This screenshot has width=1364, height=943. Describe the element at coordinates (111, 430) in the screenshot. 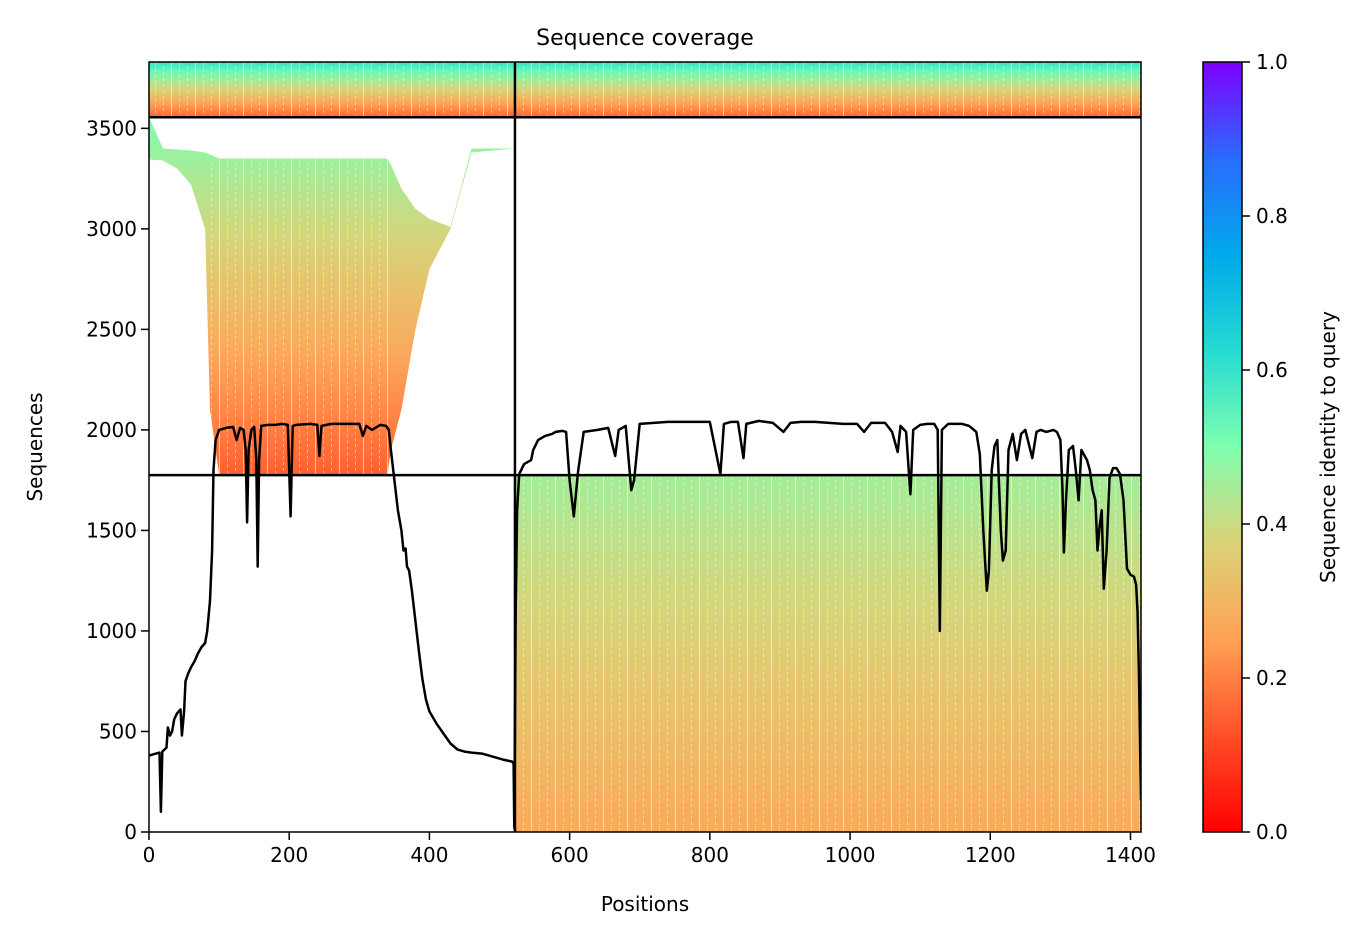

I see `y-tick-label: 2000` at that location.